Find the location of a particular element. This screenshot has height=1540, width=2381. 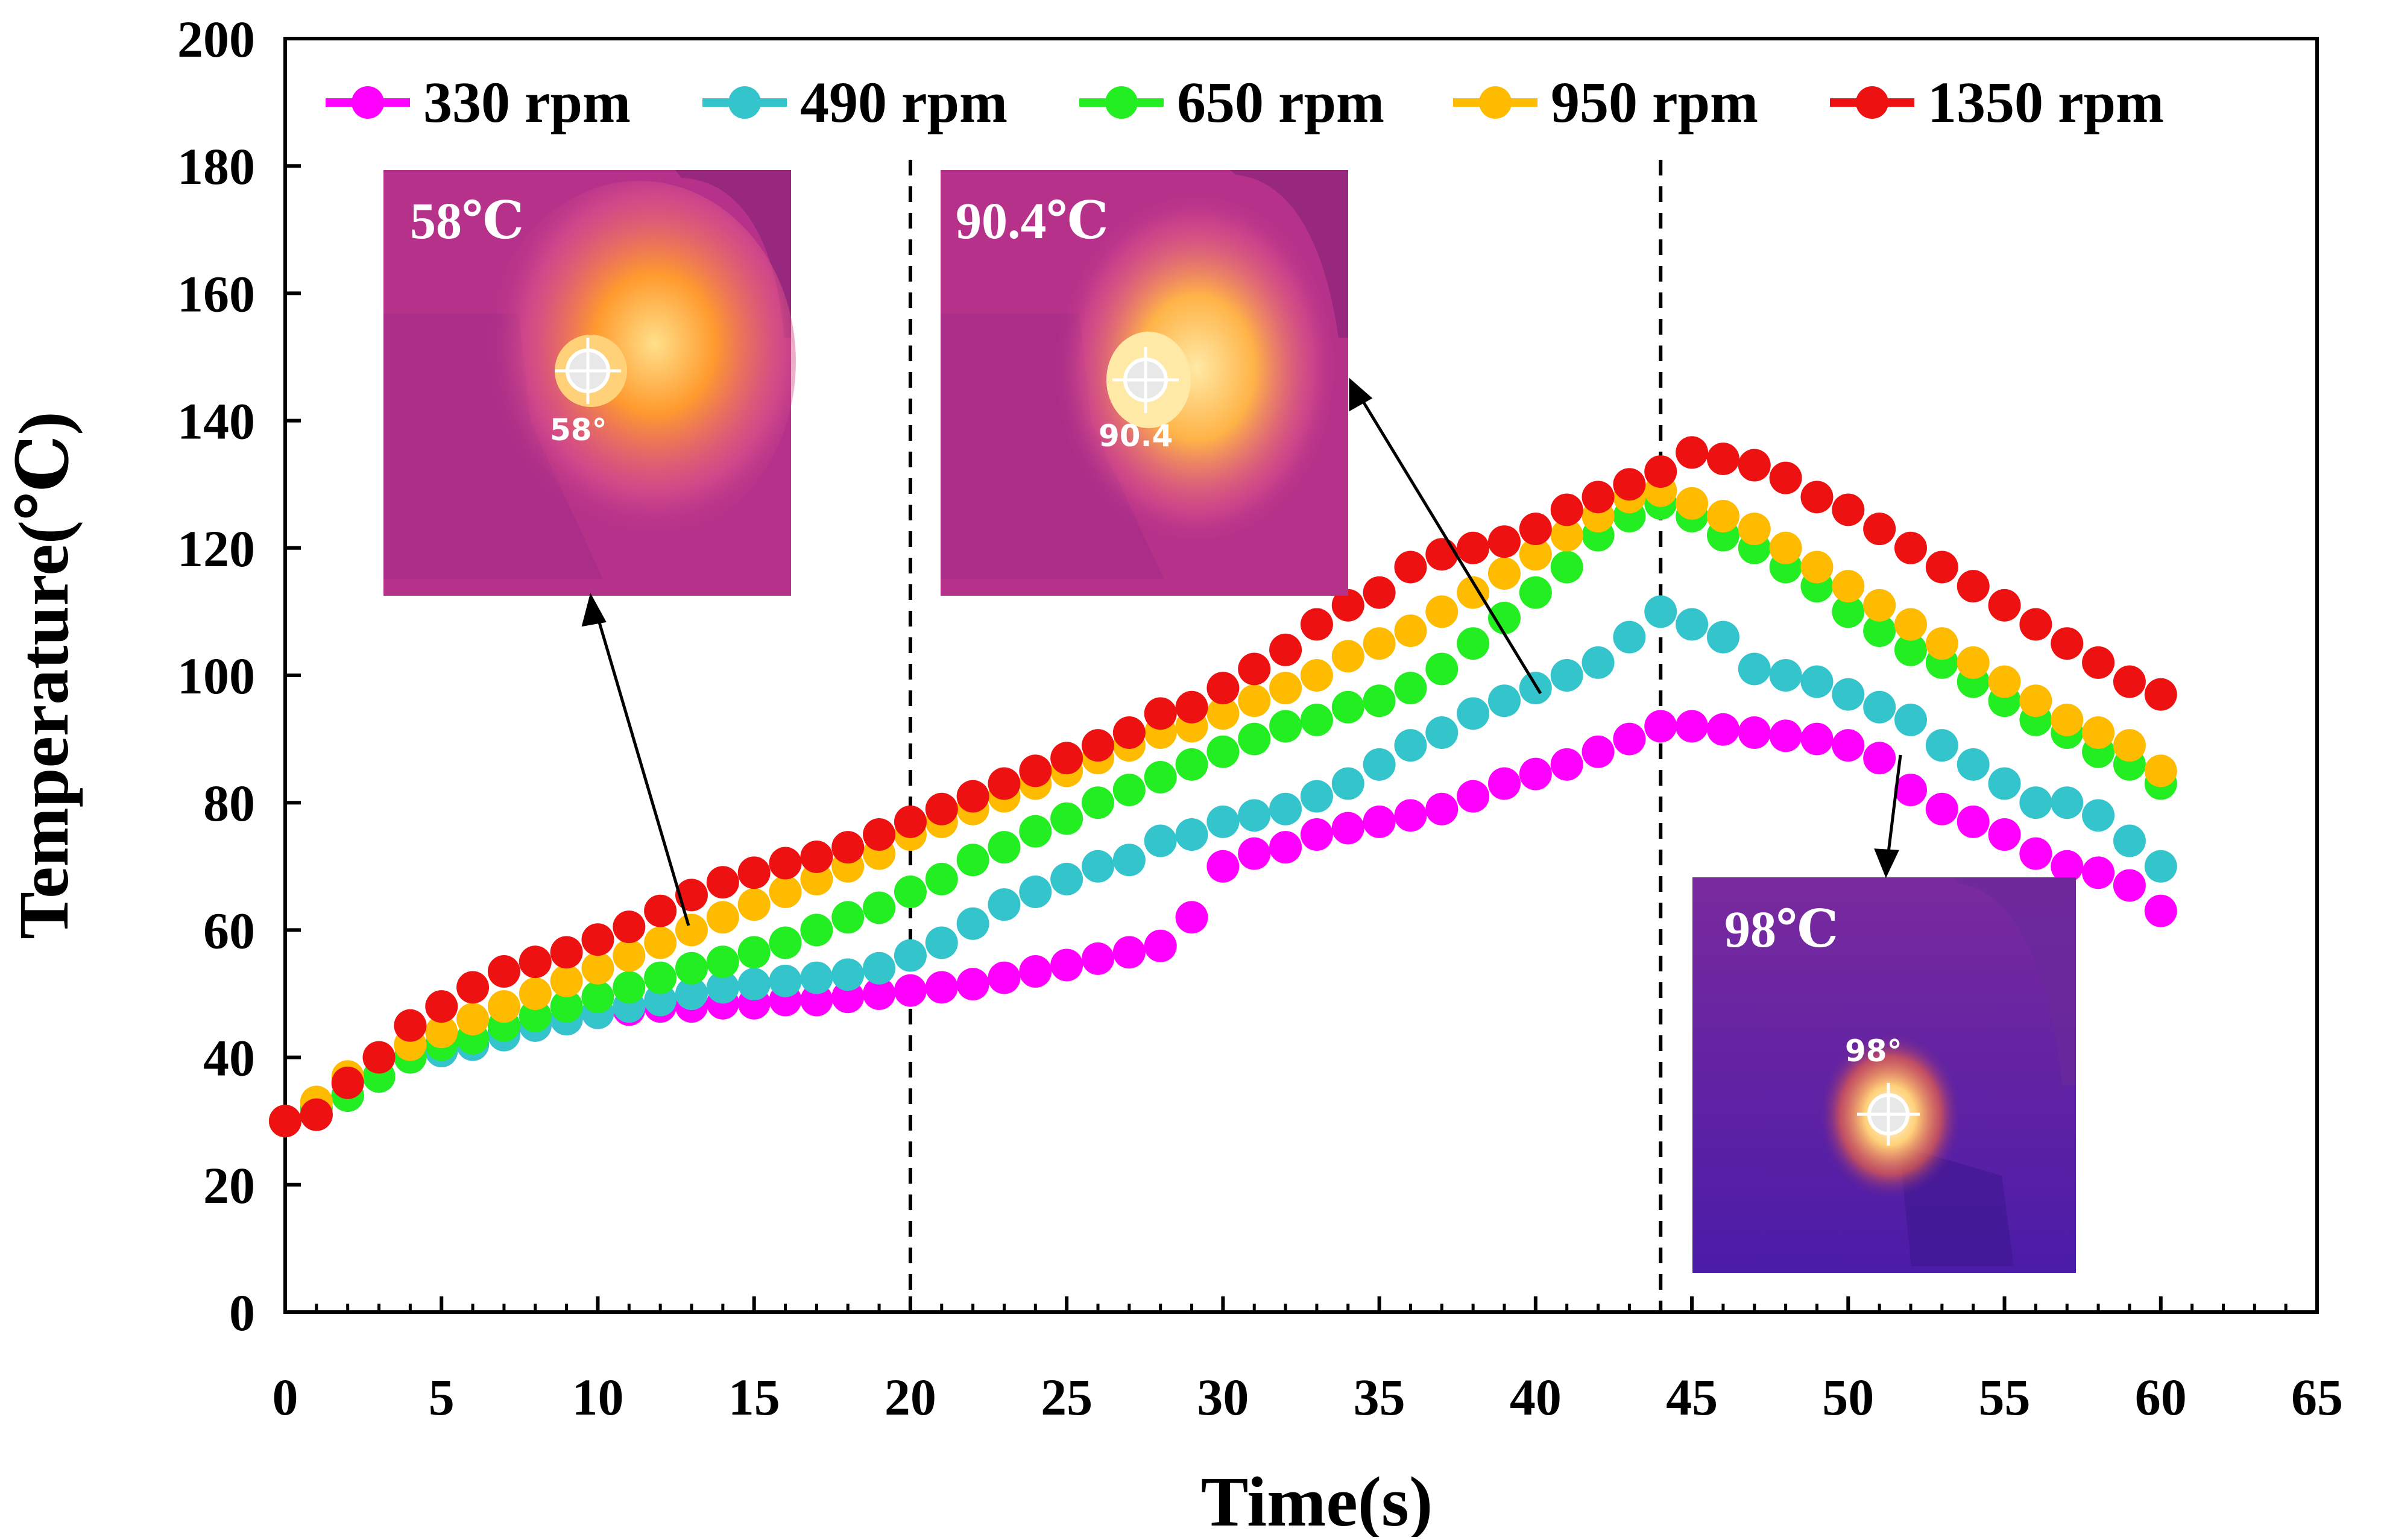

legend-swatch-marker is located at coordinates (745, 103).